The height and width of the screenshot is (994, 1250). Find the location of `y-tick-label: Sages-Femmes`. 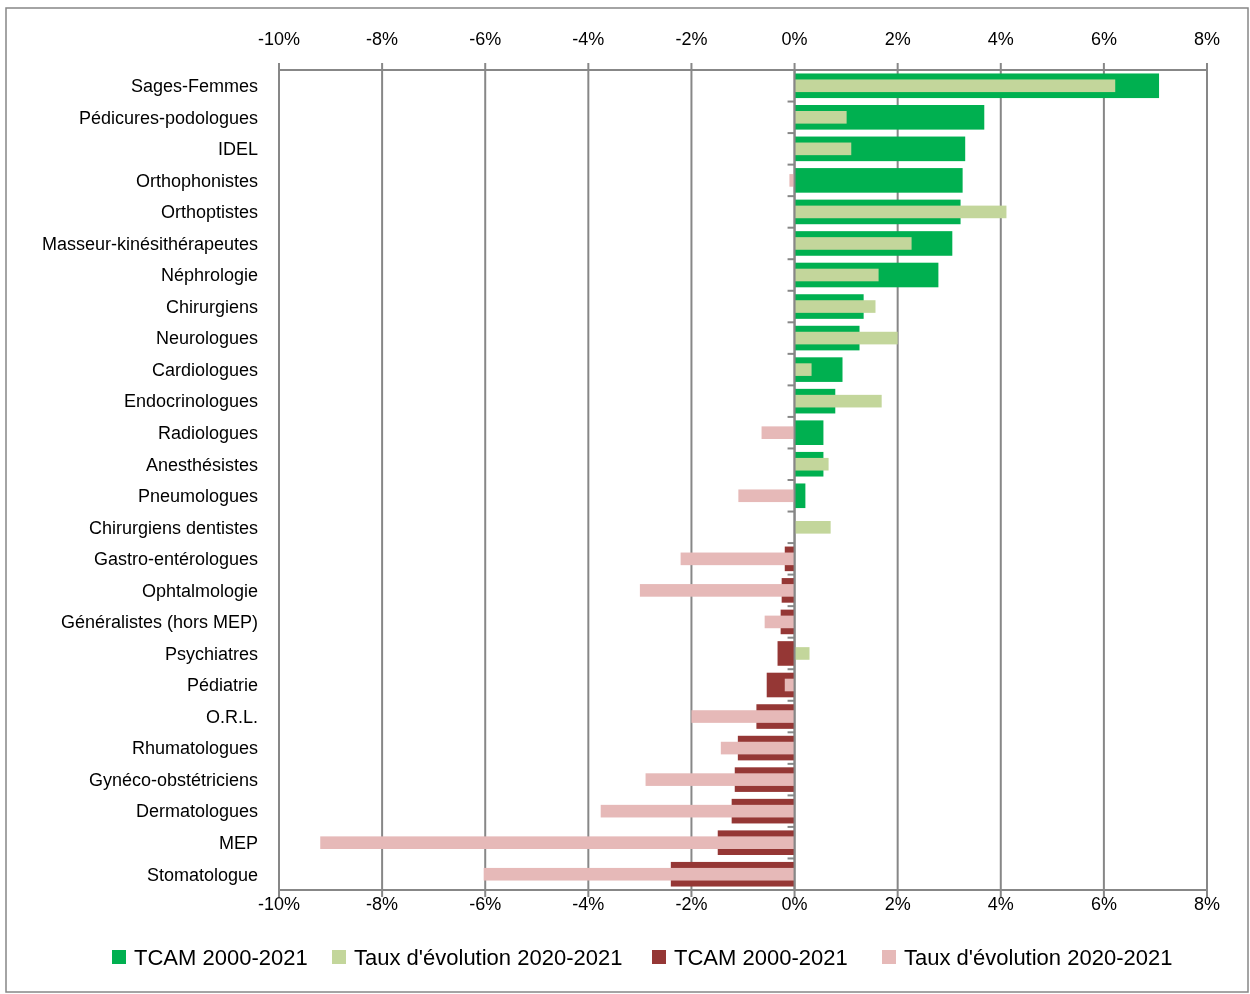

y-tick-label: Sages-Femmes is located at coordinates (194, 86).